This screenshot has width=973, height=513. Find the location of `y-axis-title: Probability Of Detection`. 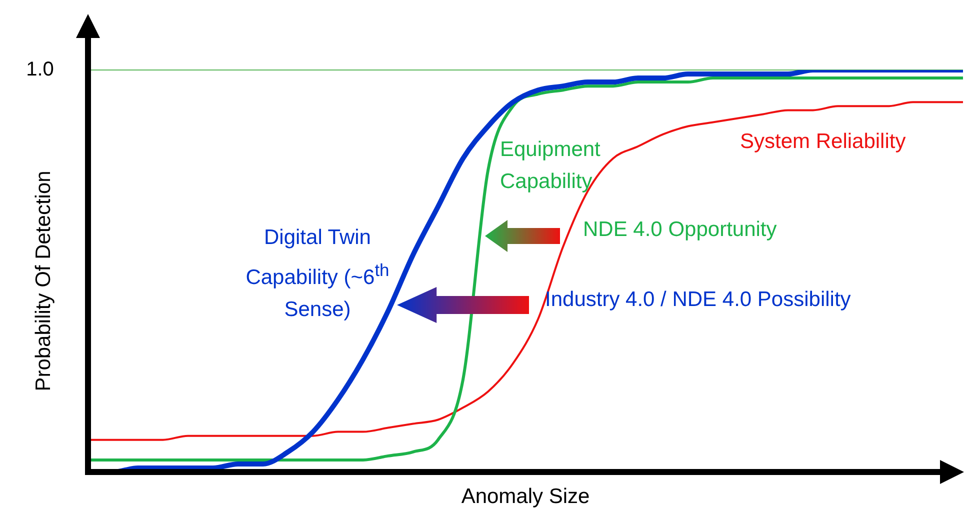

y-axis-title: Probability Of Detection is located at coordinates (43, 281).